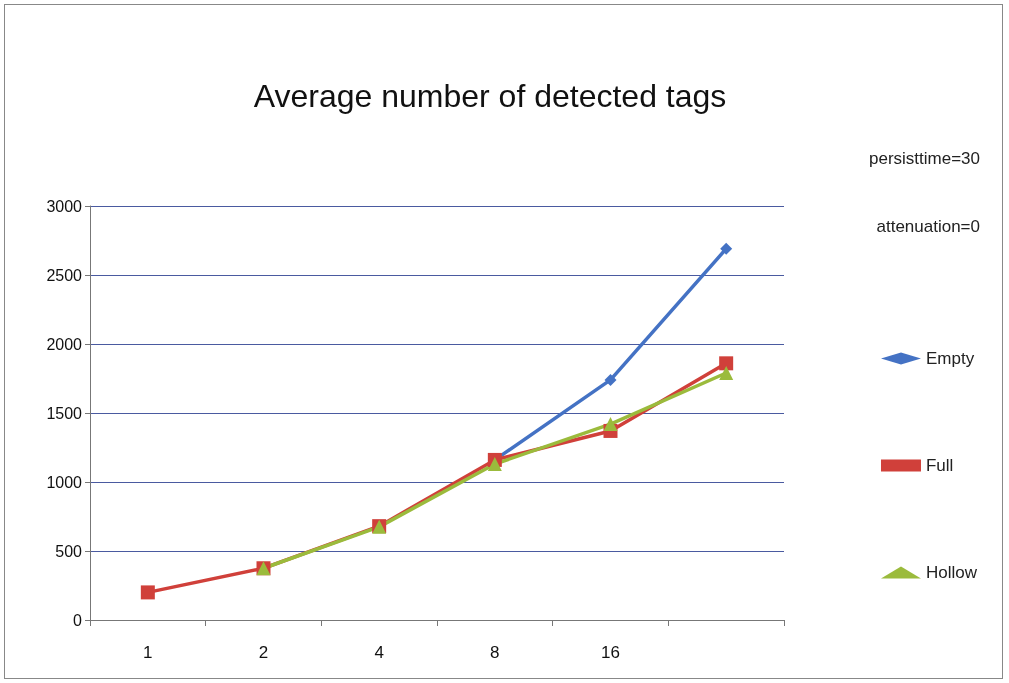  What do you see at coordinates (64, 275) in the screenshot?
I see `y-tick-label: 2500` at bounding box center [64, 275].